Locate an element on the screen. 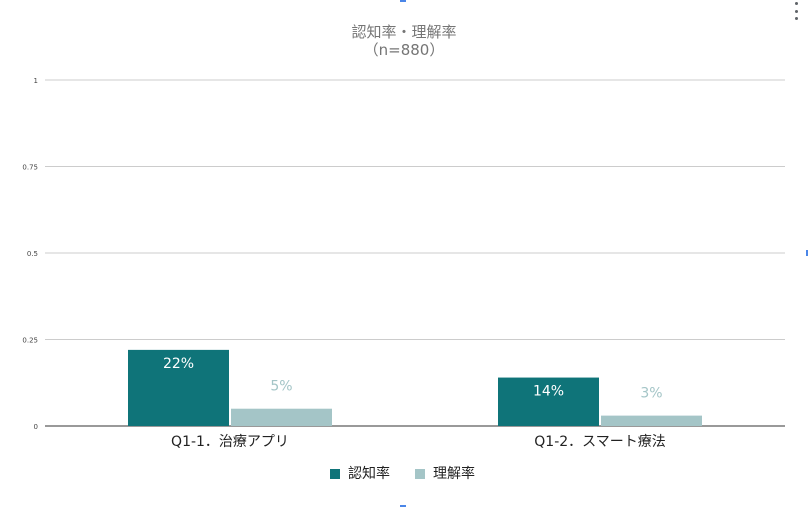 The width and height of the screenshot is (808, 507). data-label: 14% is located at coordinates (548, 392).